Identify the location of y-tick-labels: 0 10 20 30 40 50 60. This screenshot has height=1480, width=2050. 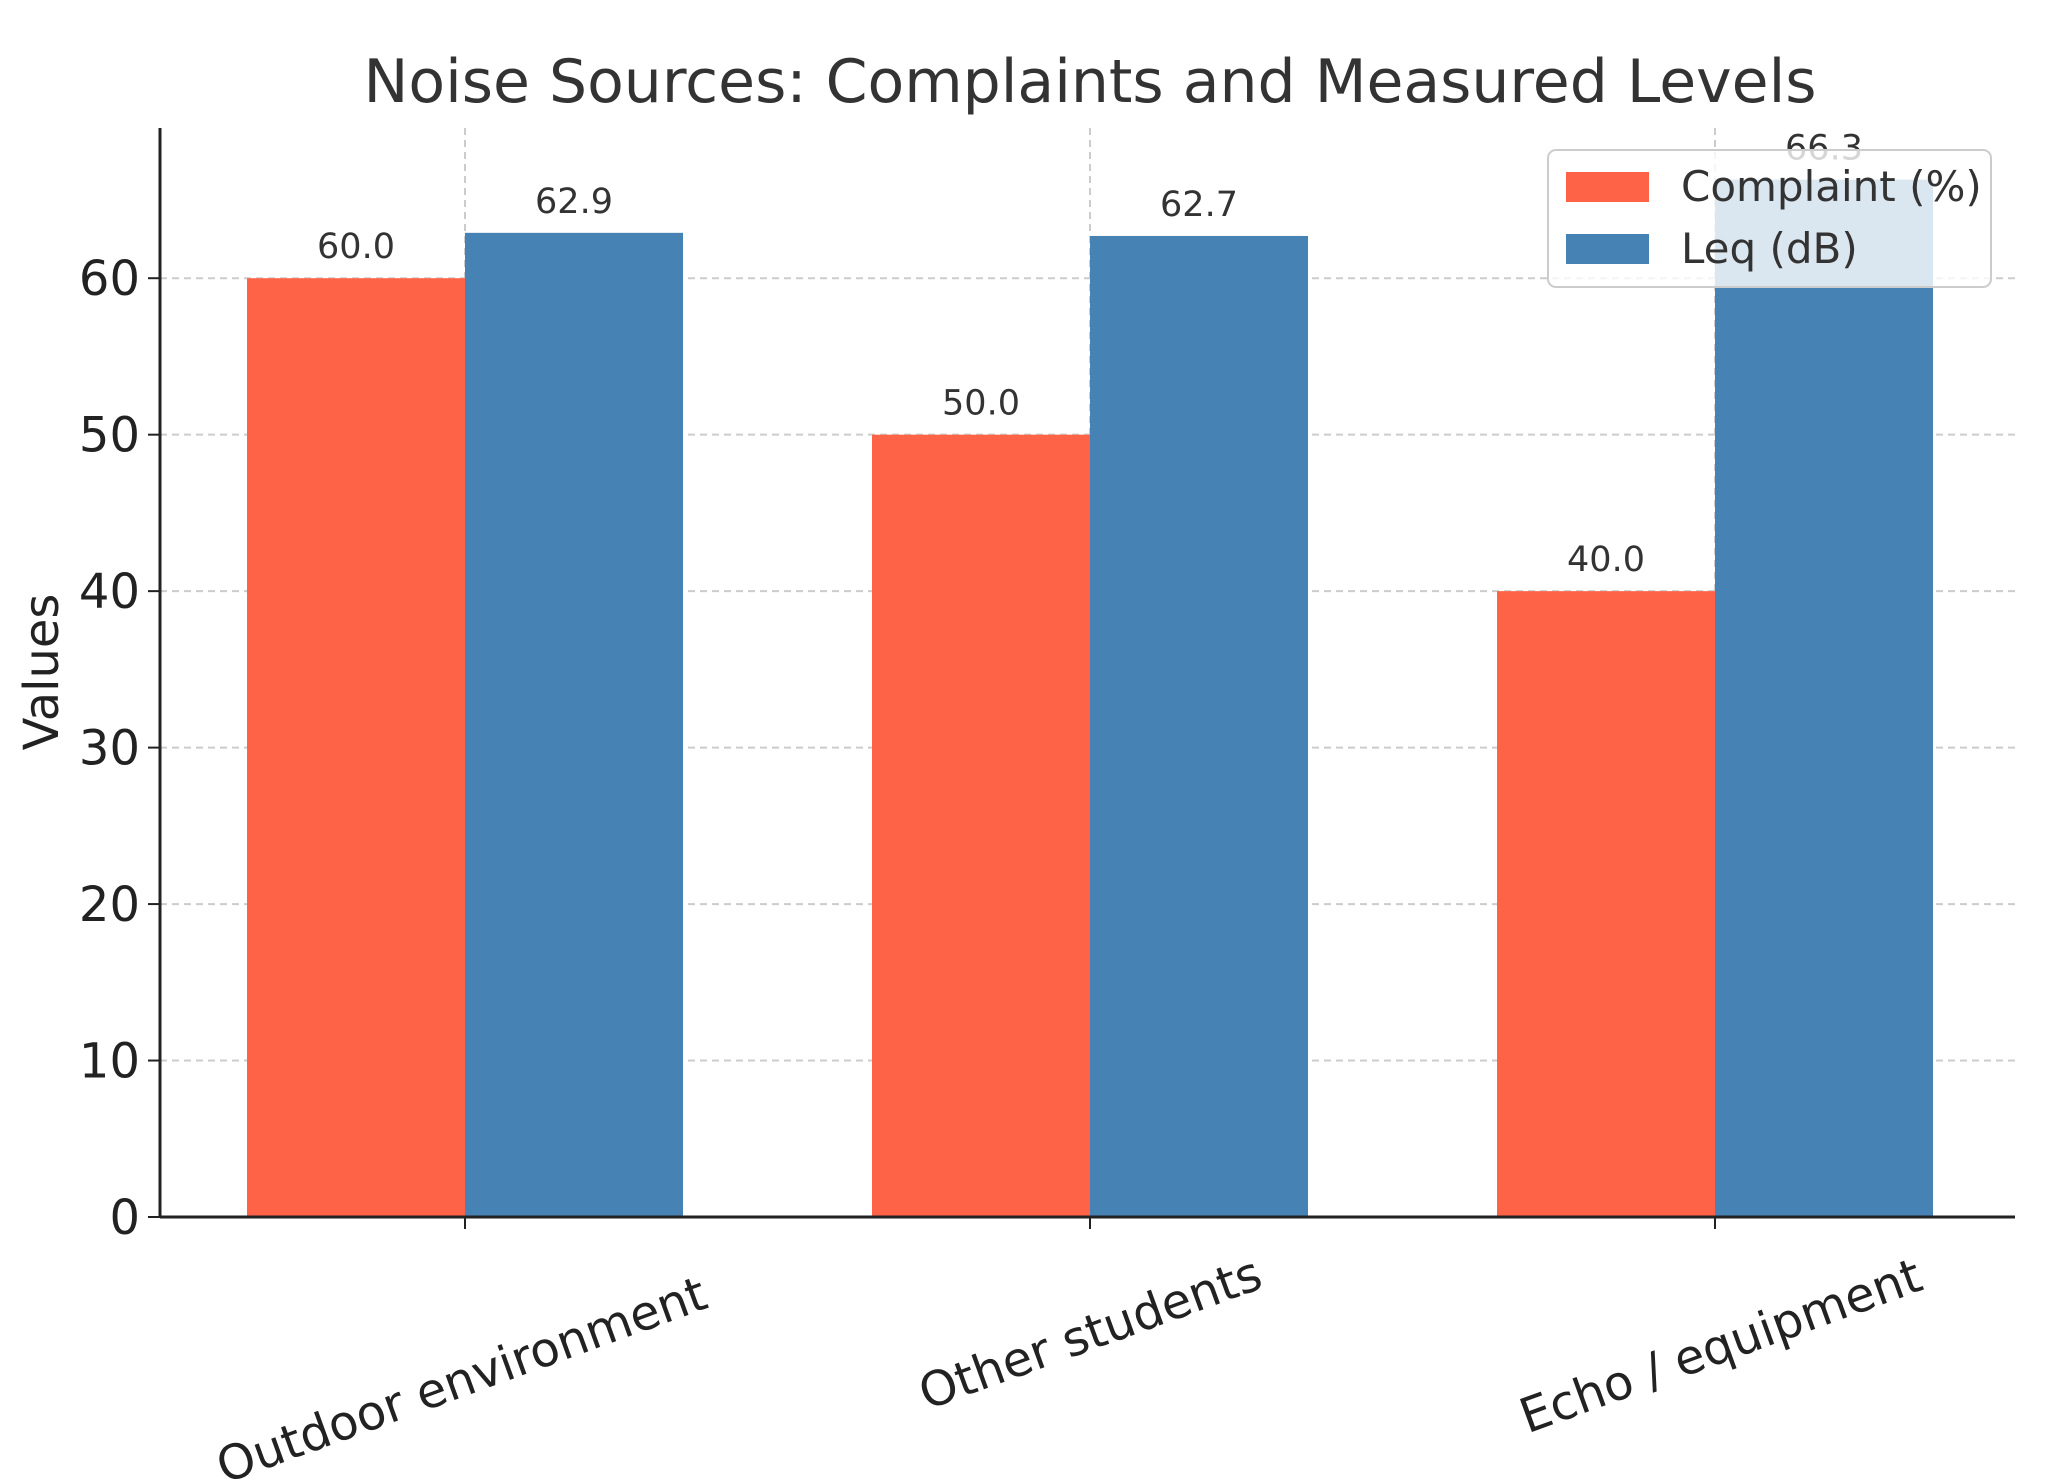
(109, 748).